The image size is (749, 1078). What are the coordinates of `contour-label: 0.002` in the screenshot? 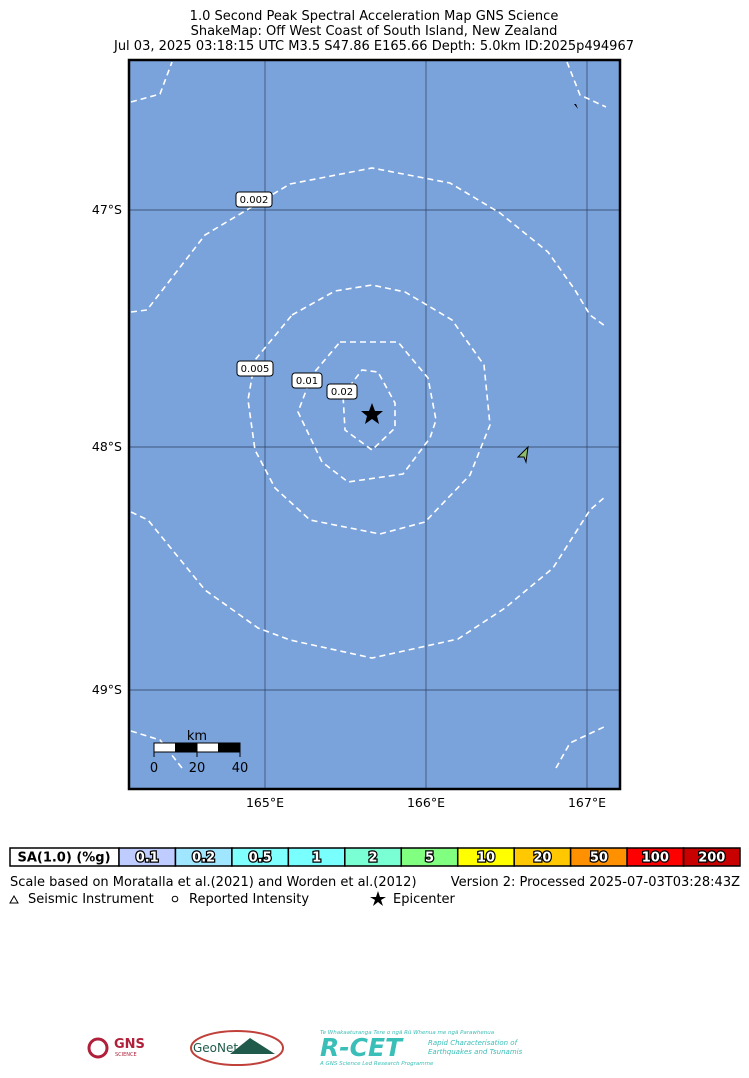 It's located at (254, 200).